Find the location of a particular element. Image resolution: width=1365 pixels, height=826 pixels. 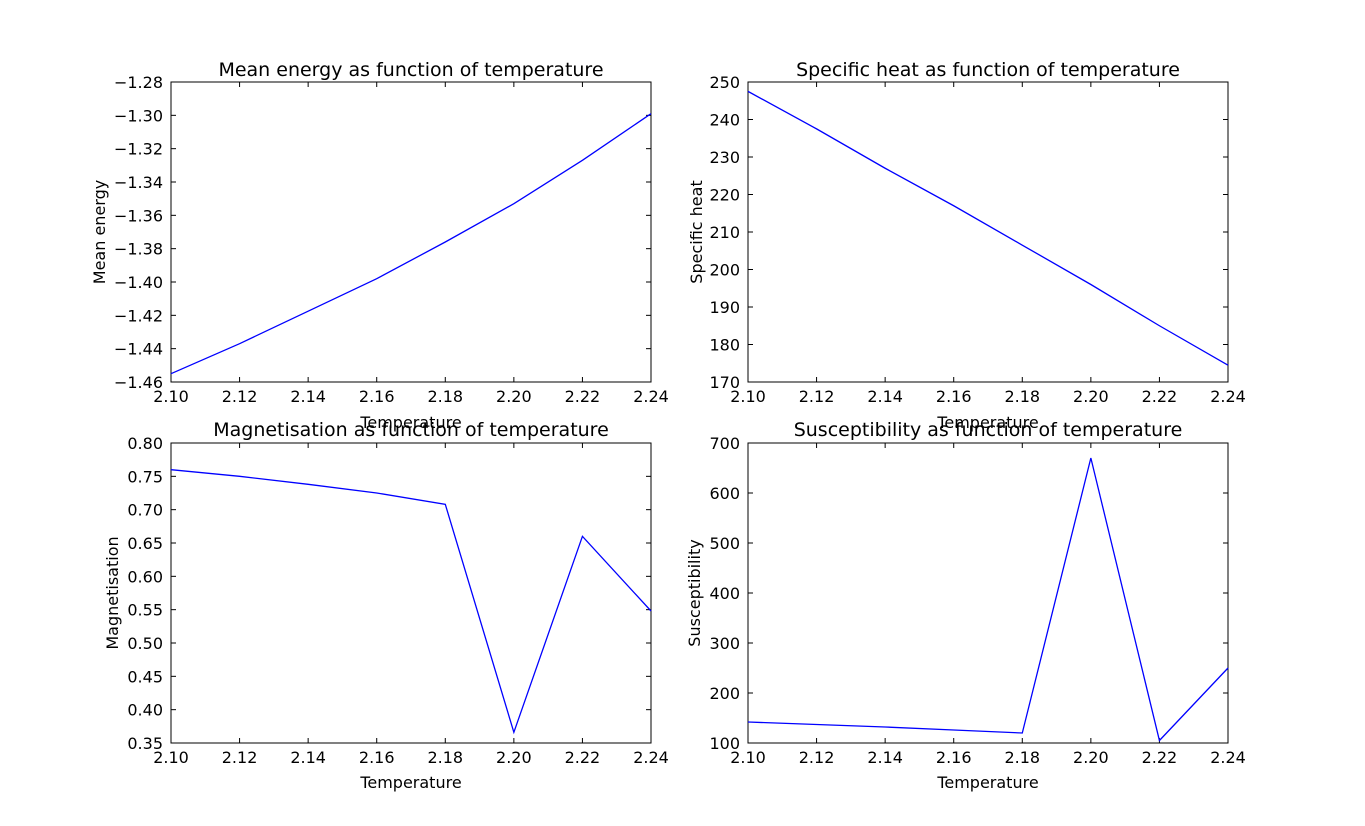

y-tick-label: 0.80 is located at coordinates (145, 443).